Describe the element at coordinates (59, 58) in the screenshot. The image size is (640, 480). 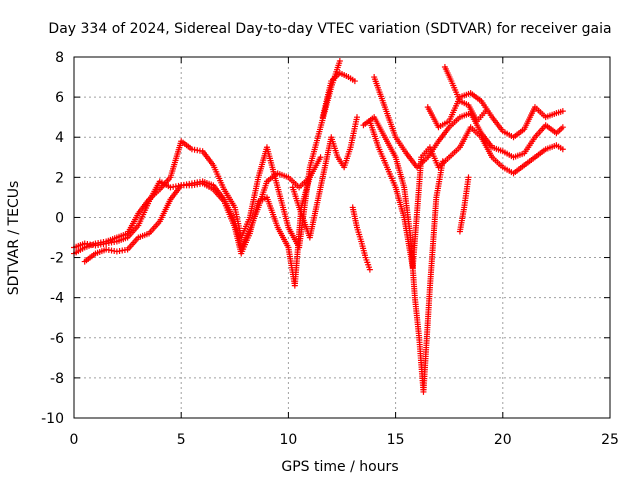
I see `y-tick-label: 8` at that location.